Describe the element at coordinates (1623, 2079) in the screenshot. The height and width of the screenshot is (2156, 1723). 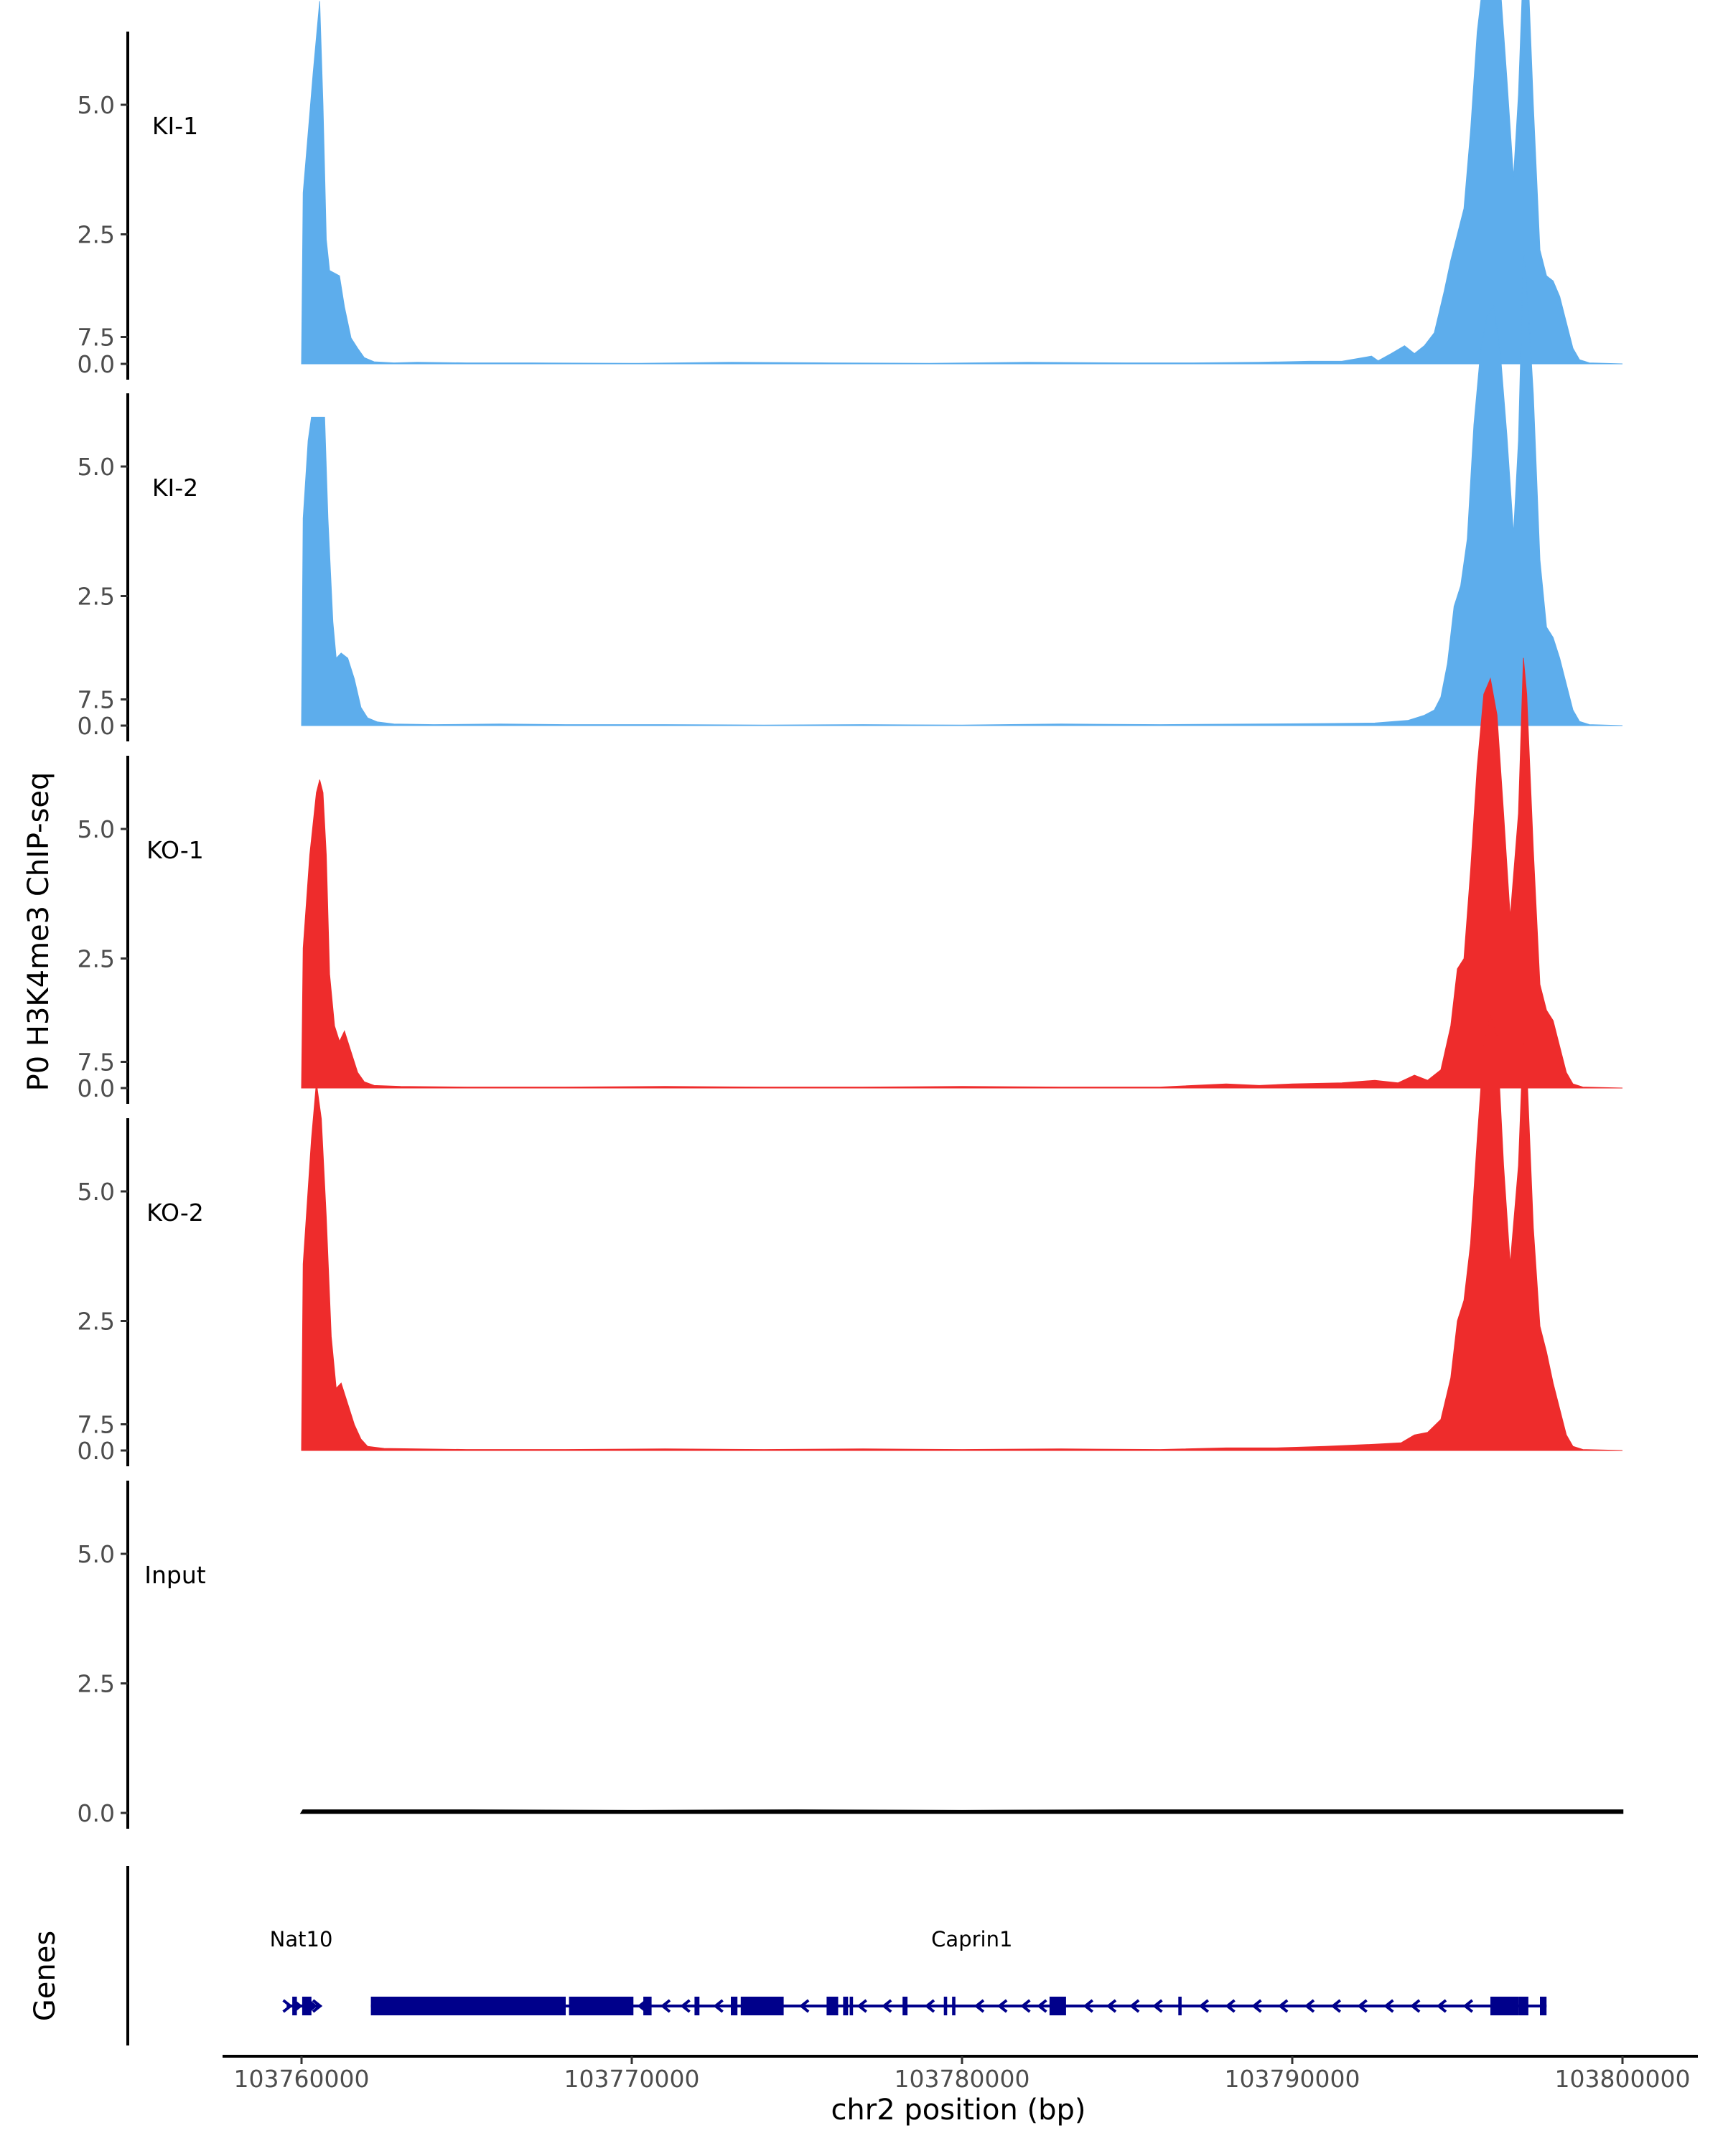
I see `x-tick-label: 103800000` at that location.